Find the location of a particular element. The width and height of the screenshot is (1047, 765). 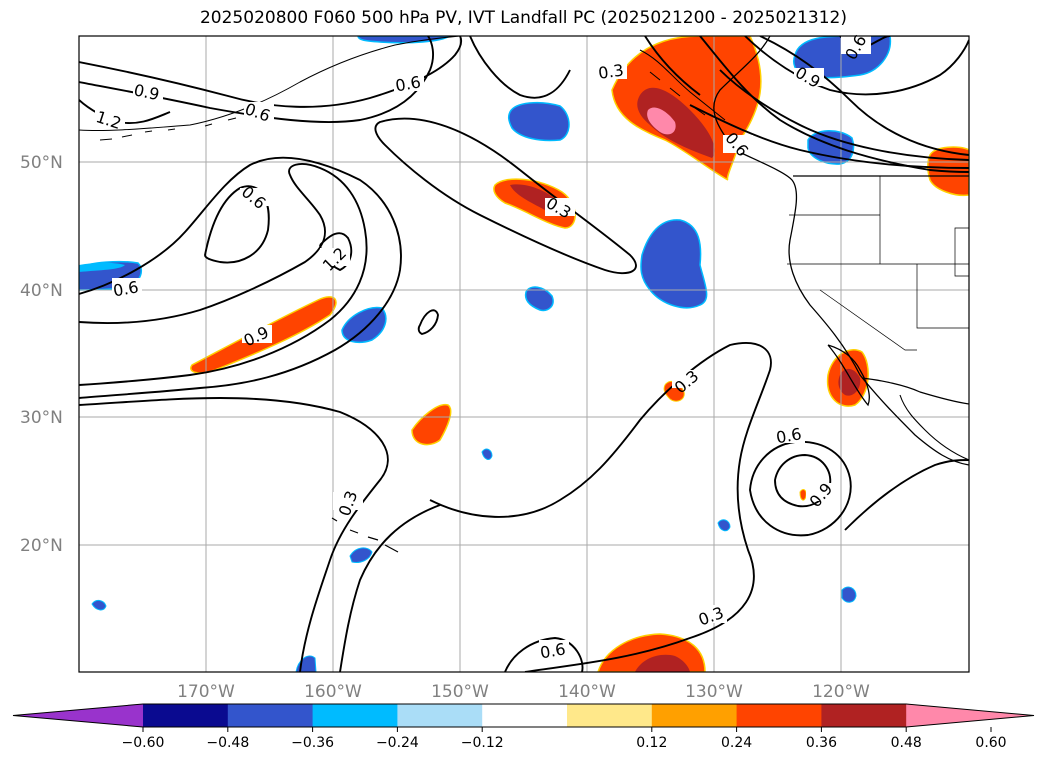

anomaly-neg-tiny-d is located at coordinates (99, 605).